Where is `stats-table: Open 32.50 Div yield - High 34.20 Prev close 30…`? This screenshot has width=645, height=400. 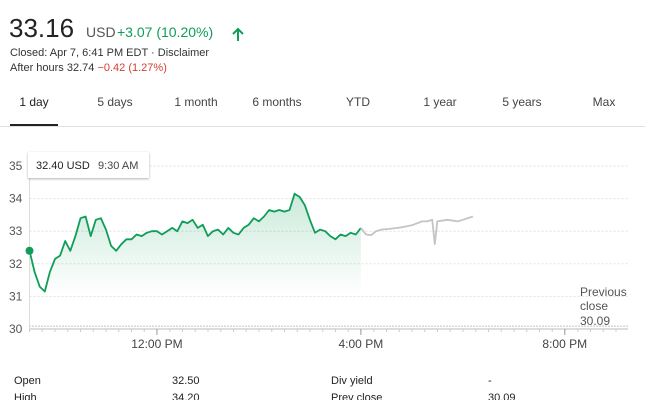
stats-table: Open 32.50 Div yield - High 34.20 Prev close 30… is located at coordinates (265, 387).